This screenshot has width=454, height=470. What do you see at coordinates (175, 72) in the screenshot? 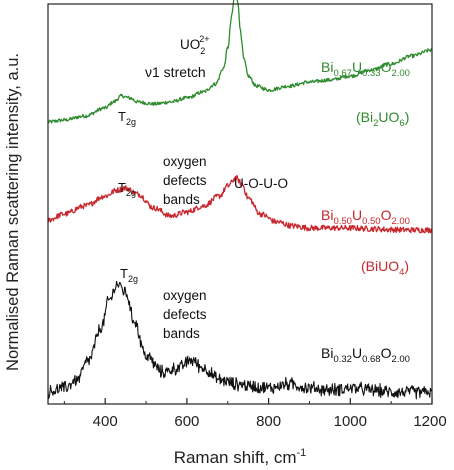
I see `nu1-stretch-annotation: ν1 stretch` at bounding box center [175, 72].